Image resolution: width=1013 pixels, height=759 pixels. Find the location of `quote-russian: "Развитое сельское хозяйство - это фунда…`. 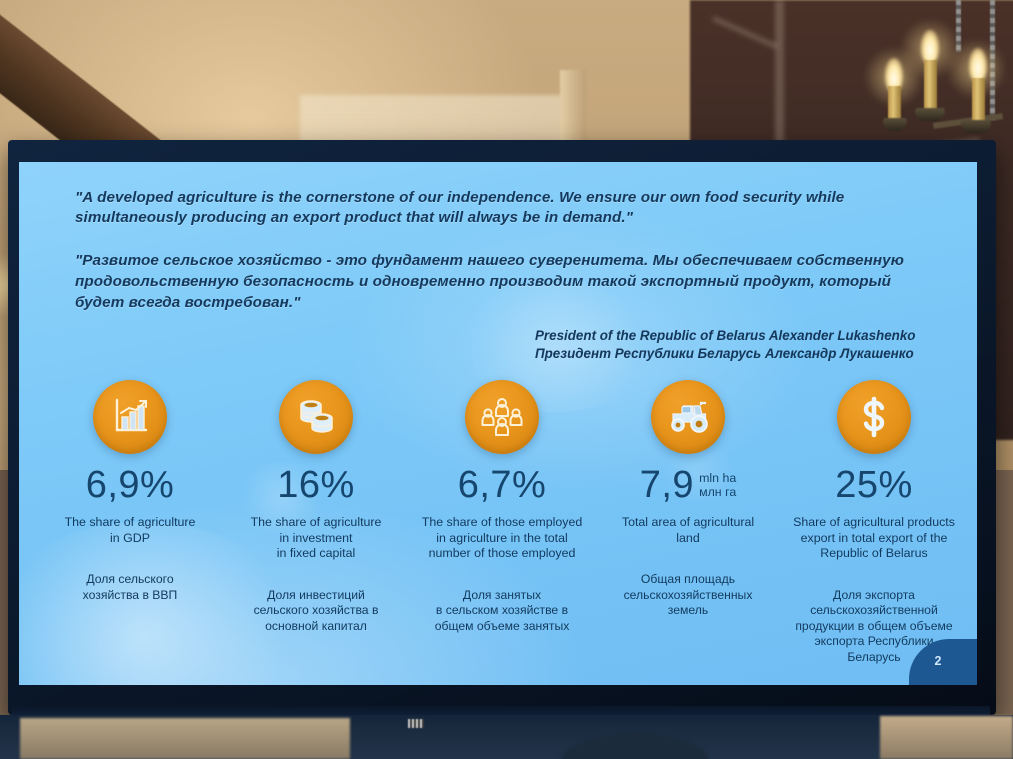

quote-russian: "Развитое сельское хозяйство - это фунда… is located at coordinates (489, 281).